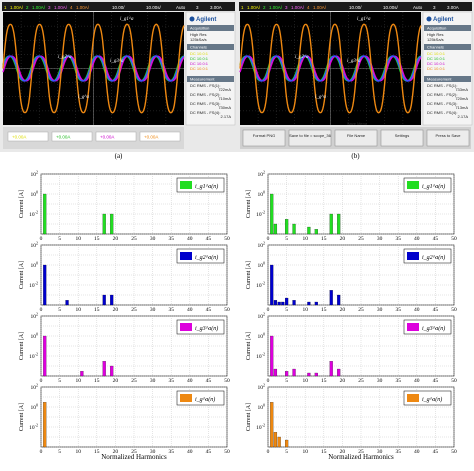 This screenshot has height=471, width=474. Describe the element at coordinates (429, 19) in the screenshot. I see `agilent-spark-icon` at that location.